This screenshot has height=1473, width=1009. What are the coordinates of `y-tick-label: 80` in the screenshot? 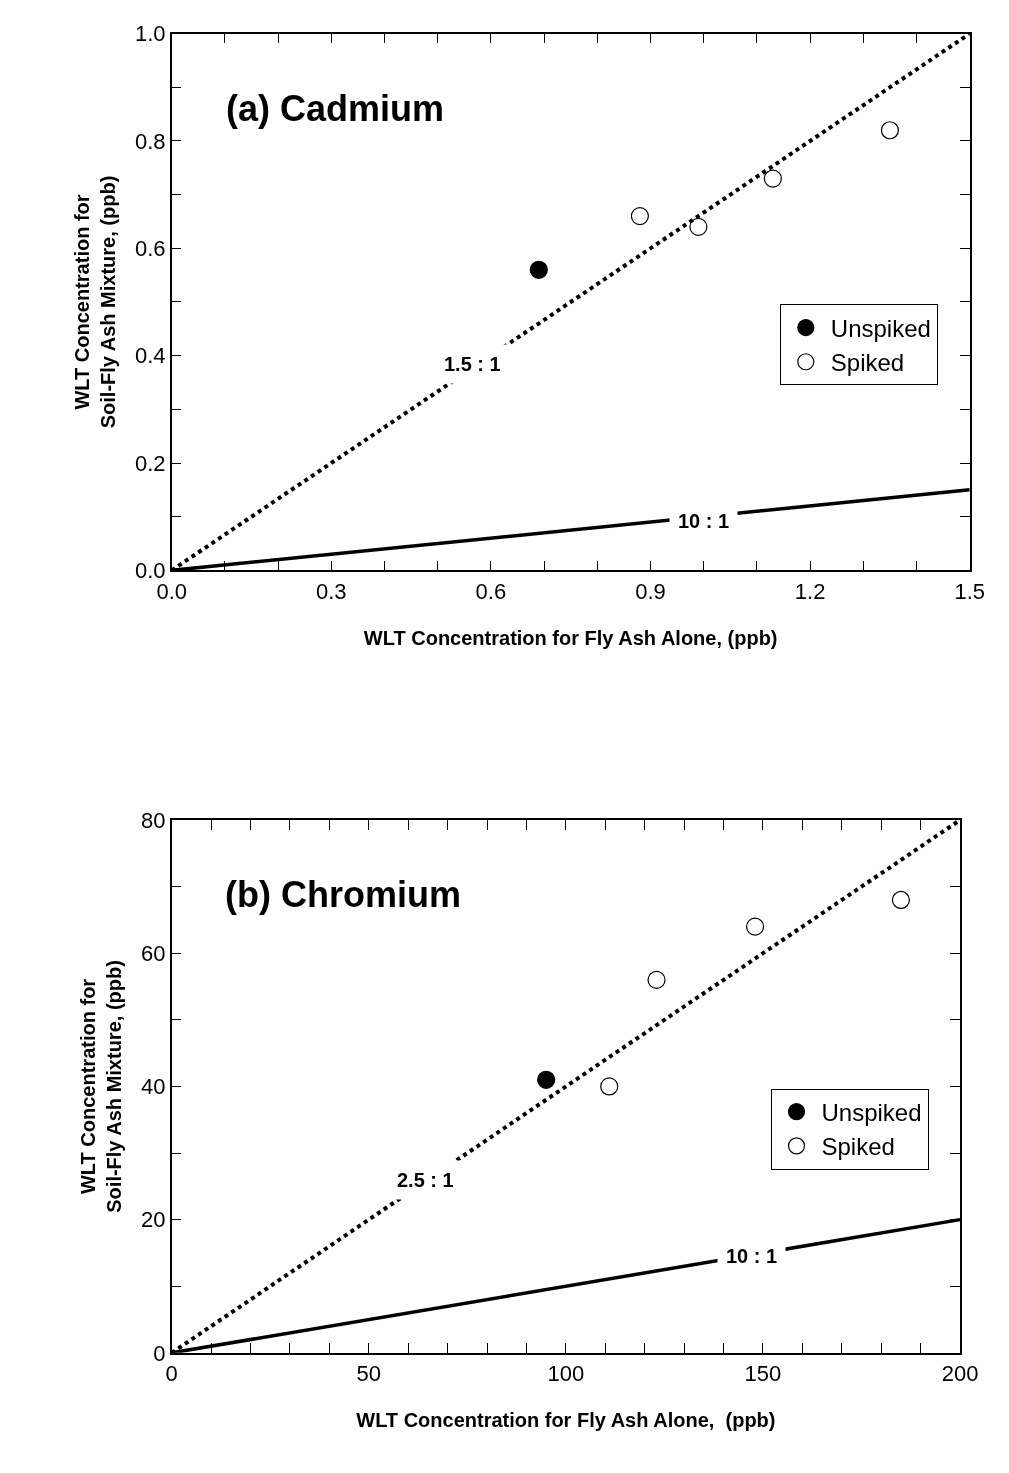 It's located at (153, 820).